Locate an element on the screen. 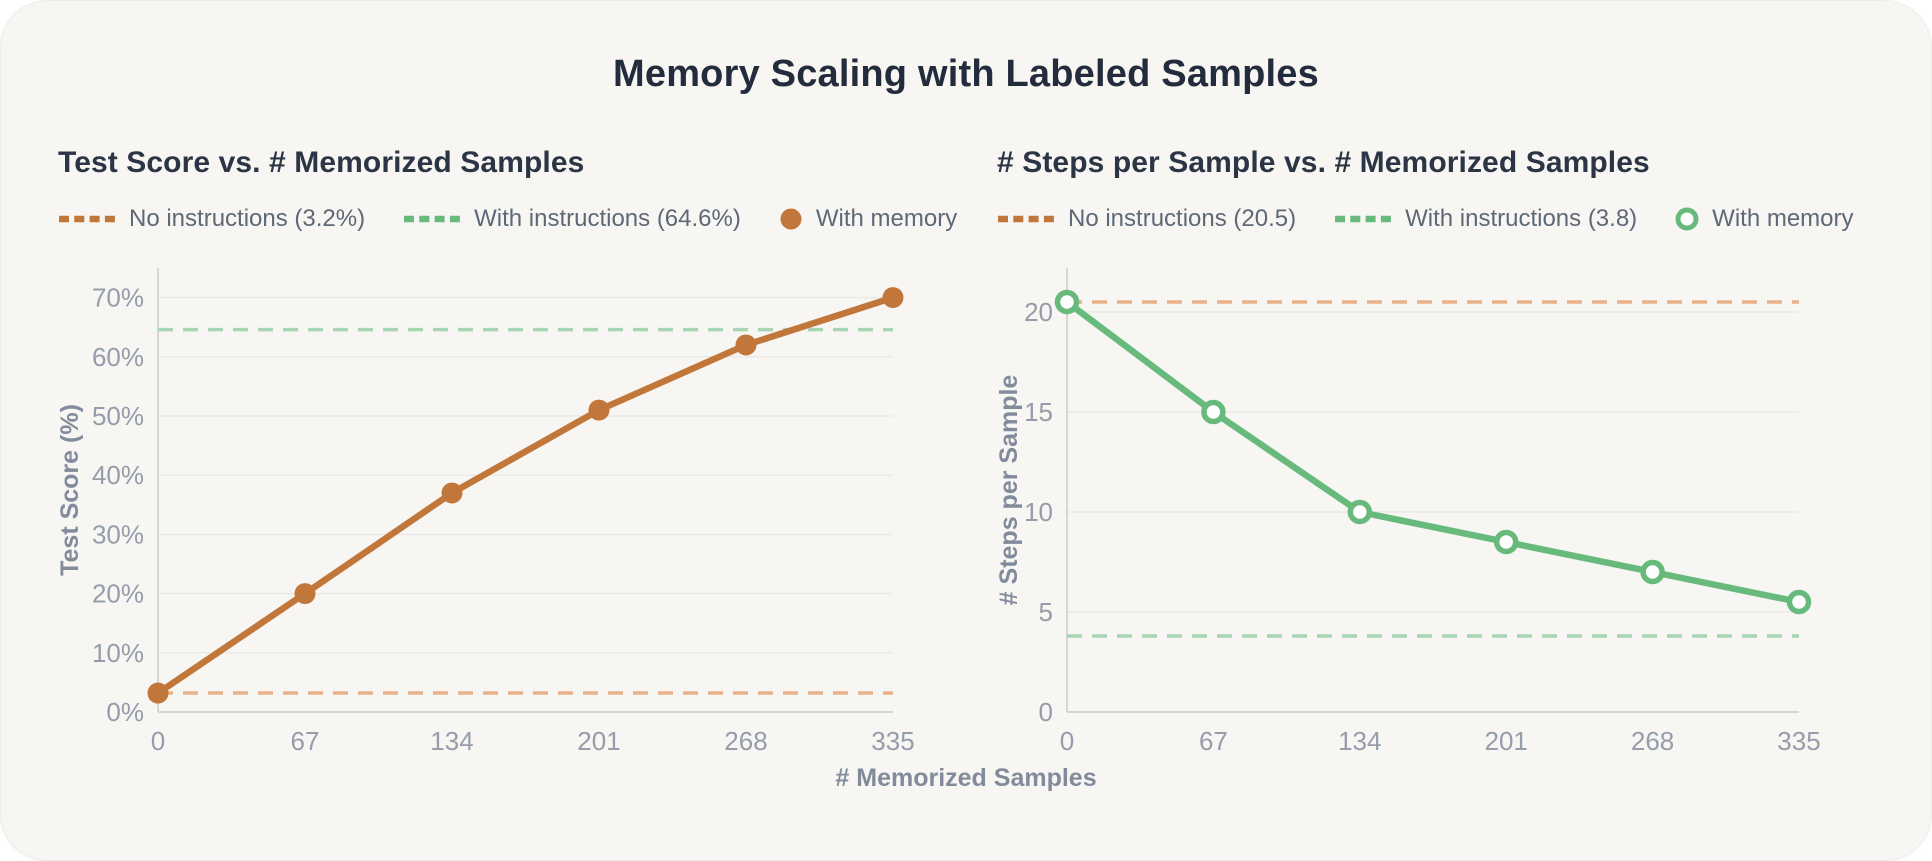 The width and height of the screenshot is (1932, 861). filled-dot-swatch-icon is located at coordinates (791, 219).